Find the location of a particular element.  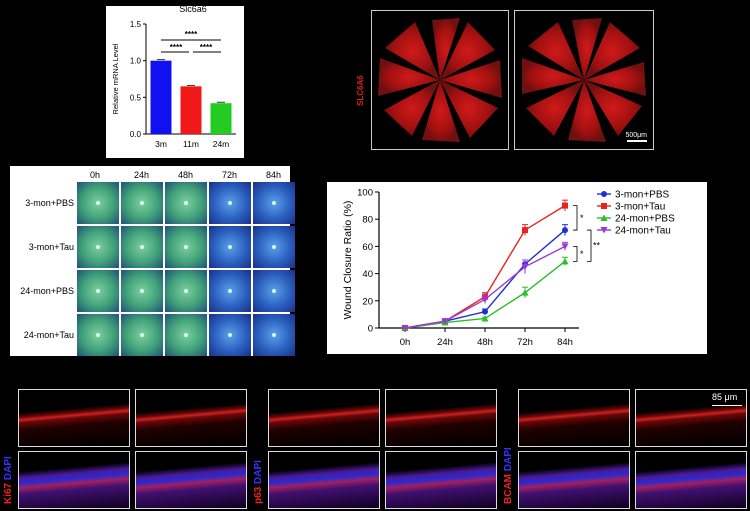

if-scalebar-line is located at coordinates (727, 405).